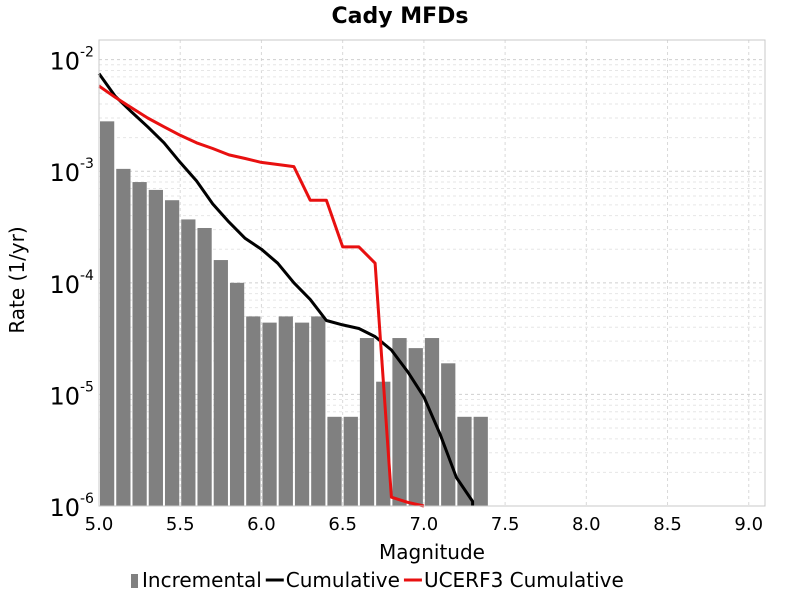 This screenshot has height=600, width=800. Describe the element at coordinates (524, 580) in the screenshot. I see `legend-label: UCERF3 Cumulative` at that location.